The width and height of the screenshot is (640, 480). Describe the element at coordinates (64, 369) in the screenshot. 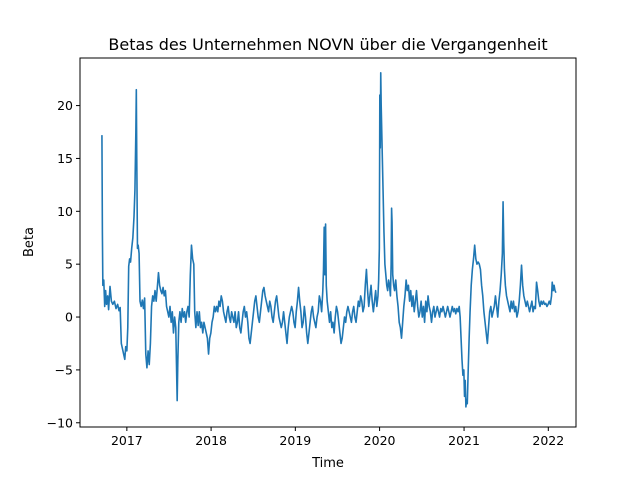

I see `y-tick-label: −5` at that location.